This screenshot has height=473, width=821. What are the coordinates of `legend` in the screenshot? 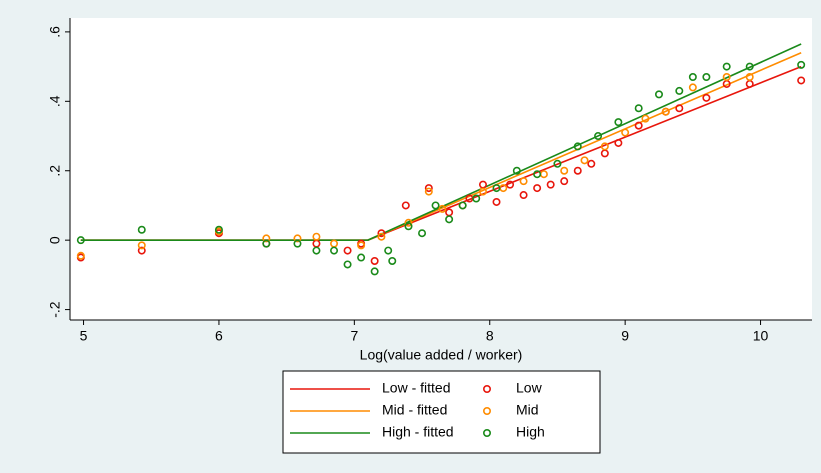 It's located at (441, 412).